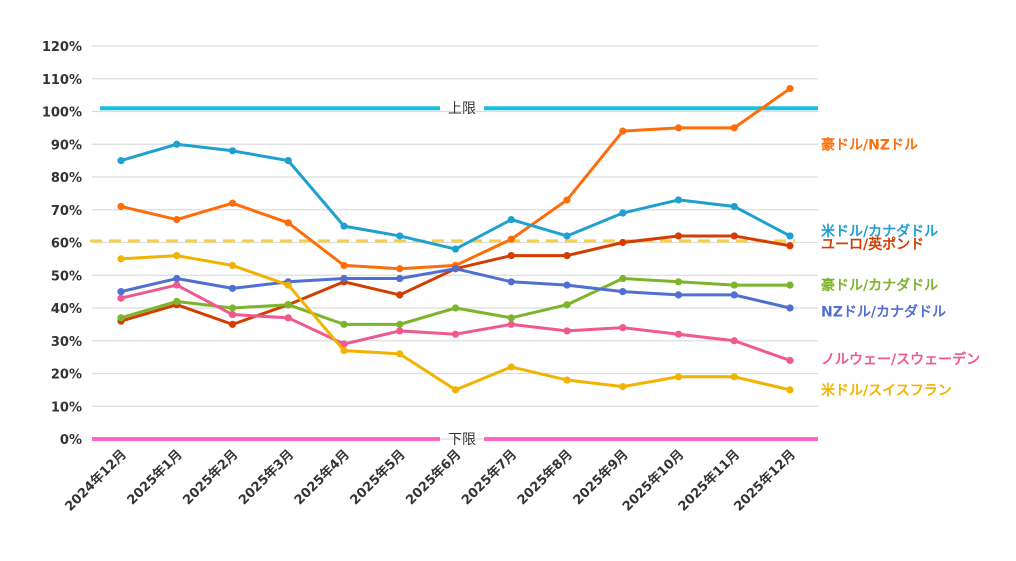 The image size is (1016, 561). Describe the element at coordinates (879, 285) in the screenshot. I see `legend-label: 豪ドル/カナダドル` at that location.